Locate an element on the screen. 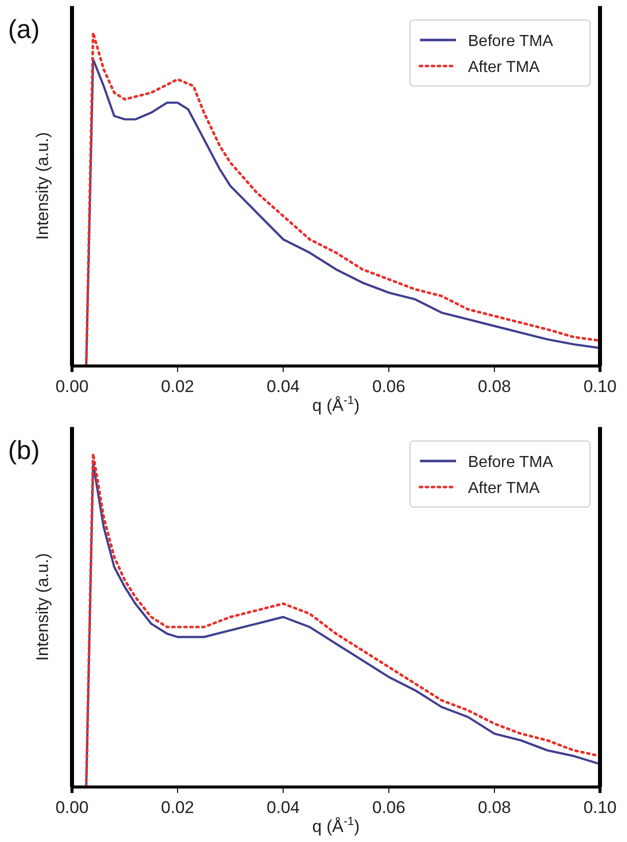  chart-title: (a) is located at coordinates (24, 29).